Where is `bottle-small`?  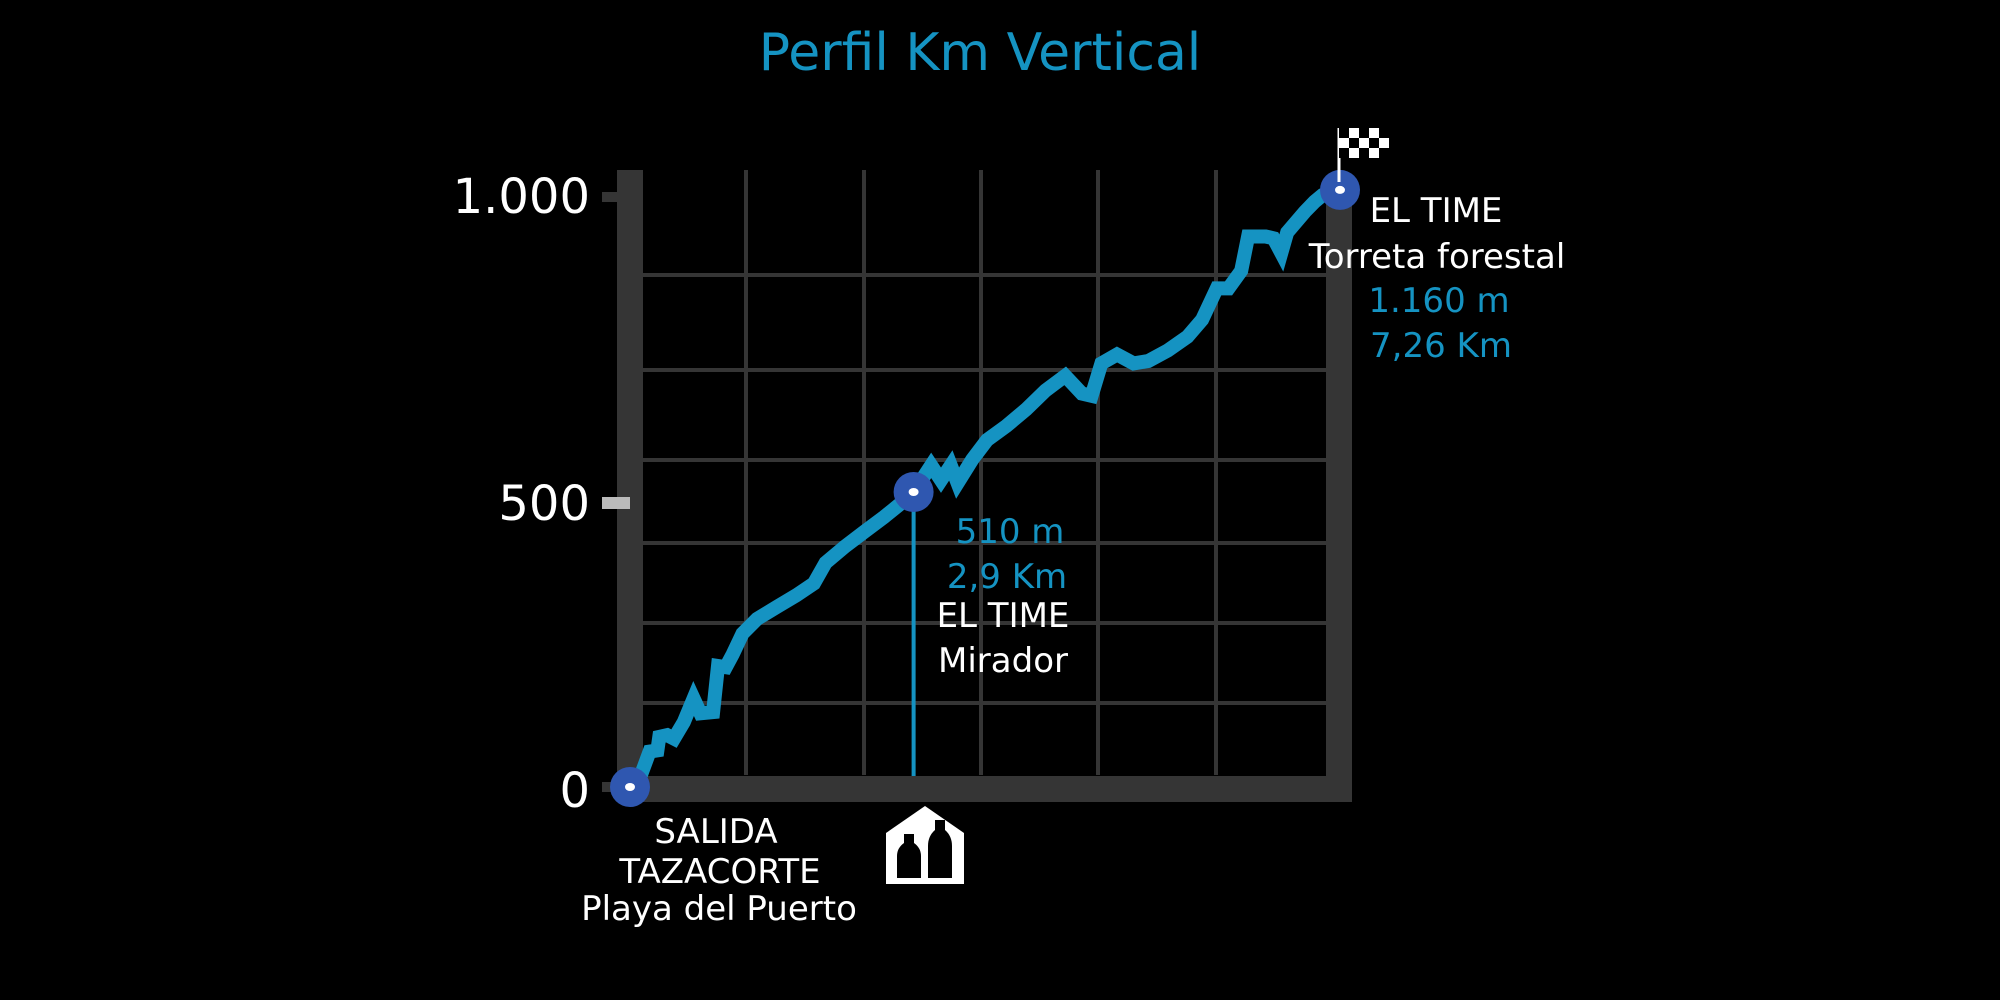
bottle-small is located at coordinates (909, 856).